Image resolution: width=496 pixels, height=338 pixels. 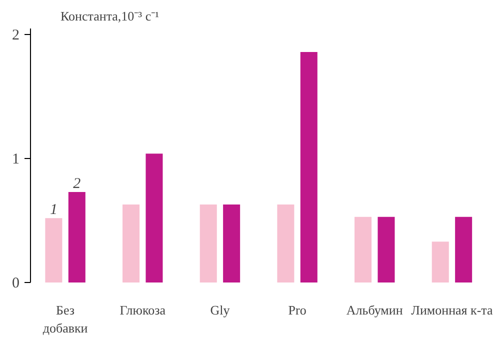 I want to click on series-label: 2, so click(x=77, y=184).